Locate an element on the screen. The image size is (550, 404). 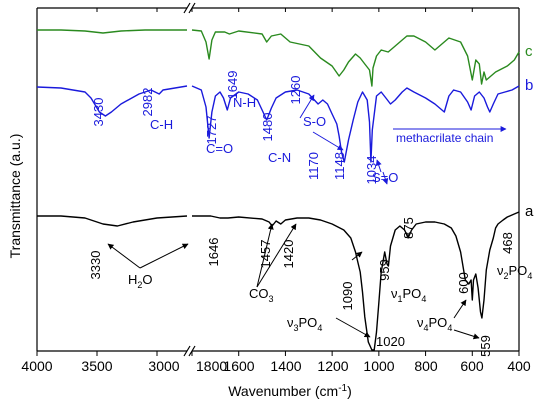
annotation-875: 875 is located at coordinates (408, 228).